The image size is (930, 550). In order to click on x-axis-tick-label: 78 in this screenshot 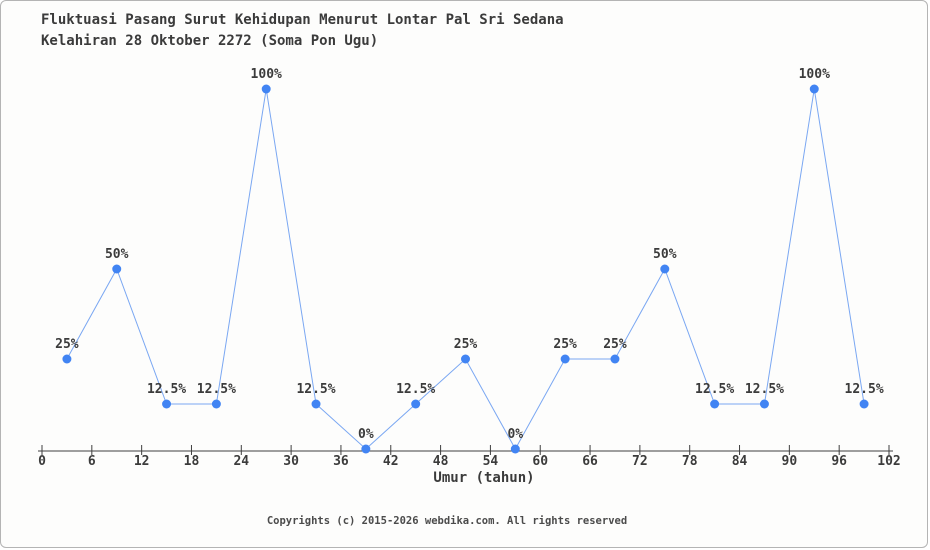, I will do `click(690, 461)`.